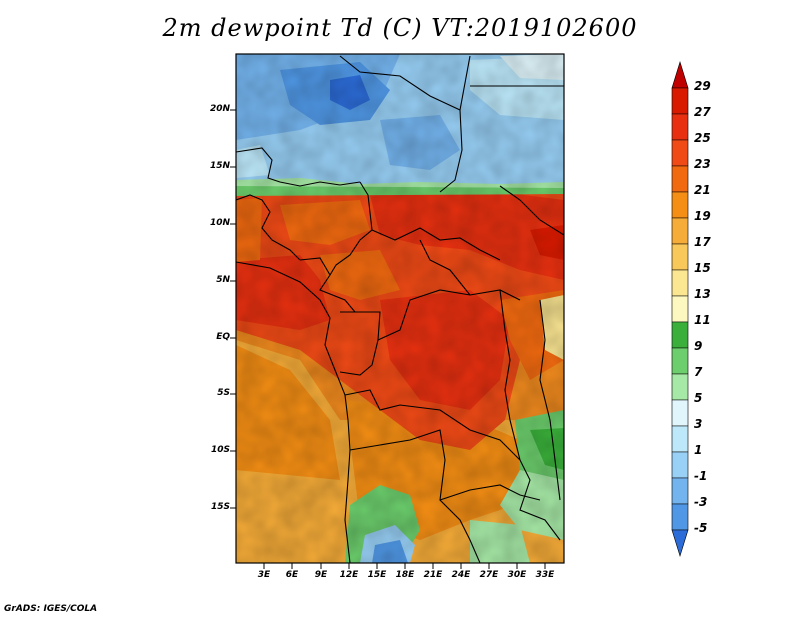 This screenshot has height=618, width=800. What do you see at coordinates (321, 575) in the screenshot?
I see `lon-label-9e: 9E` at bounding box center [321, 575].